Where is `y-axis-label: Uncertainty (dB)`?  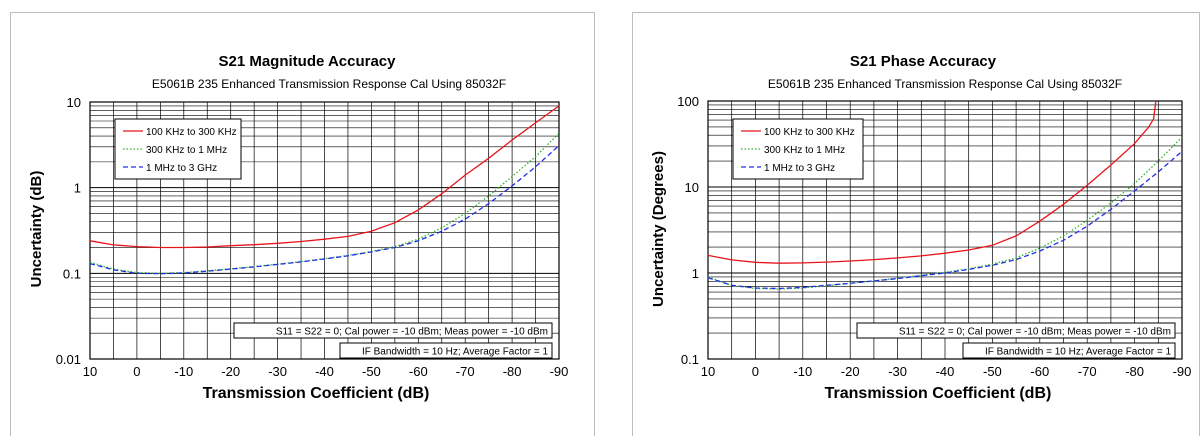 y-axis-label: Uncertainty (dB) is located at coordinates (36, 229).